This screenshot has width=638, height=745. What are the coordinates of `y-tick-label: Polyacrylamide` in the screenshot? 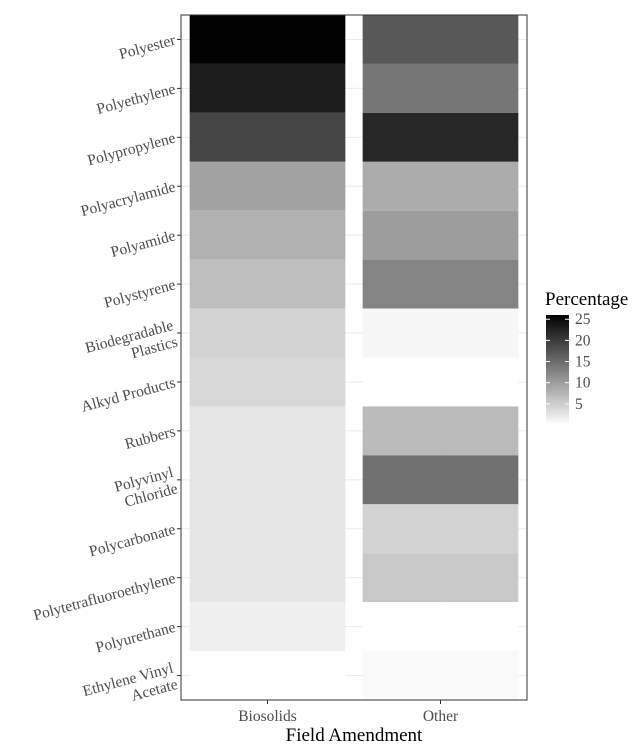 It's located at (128, 199).